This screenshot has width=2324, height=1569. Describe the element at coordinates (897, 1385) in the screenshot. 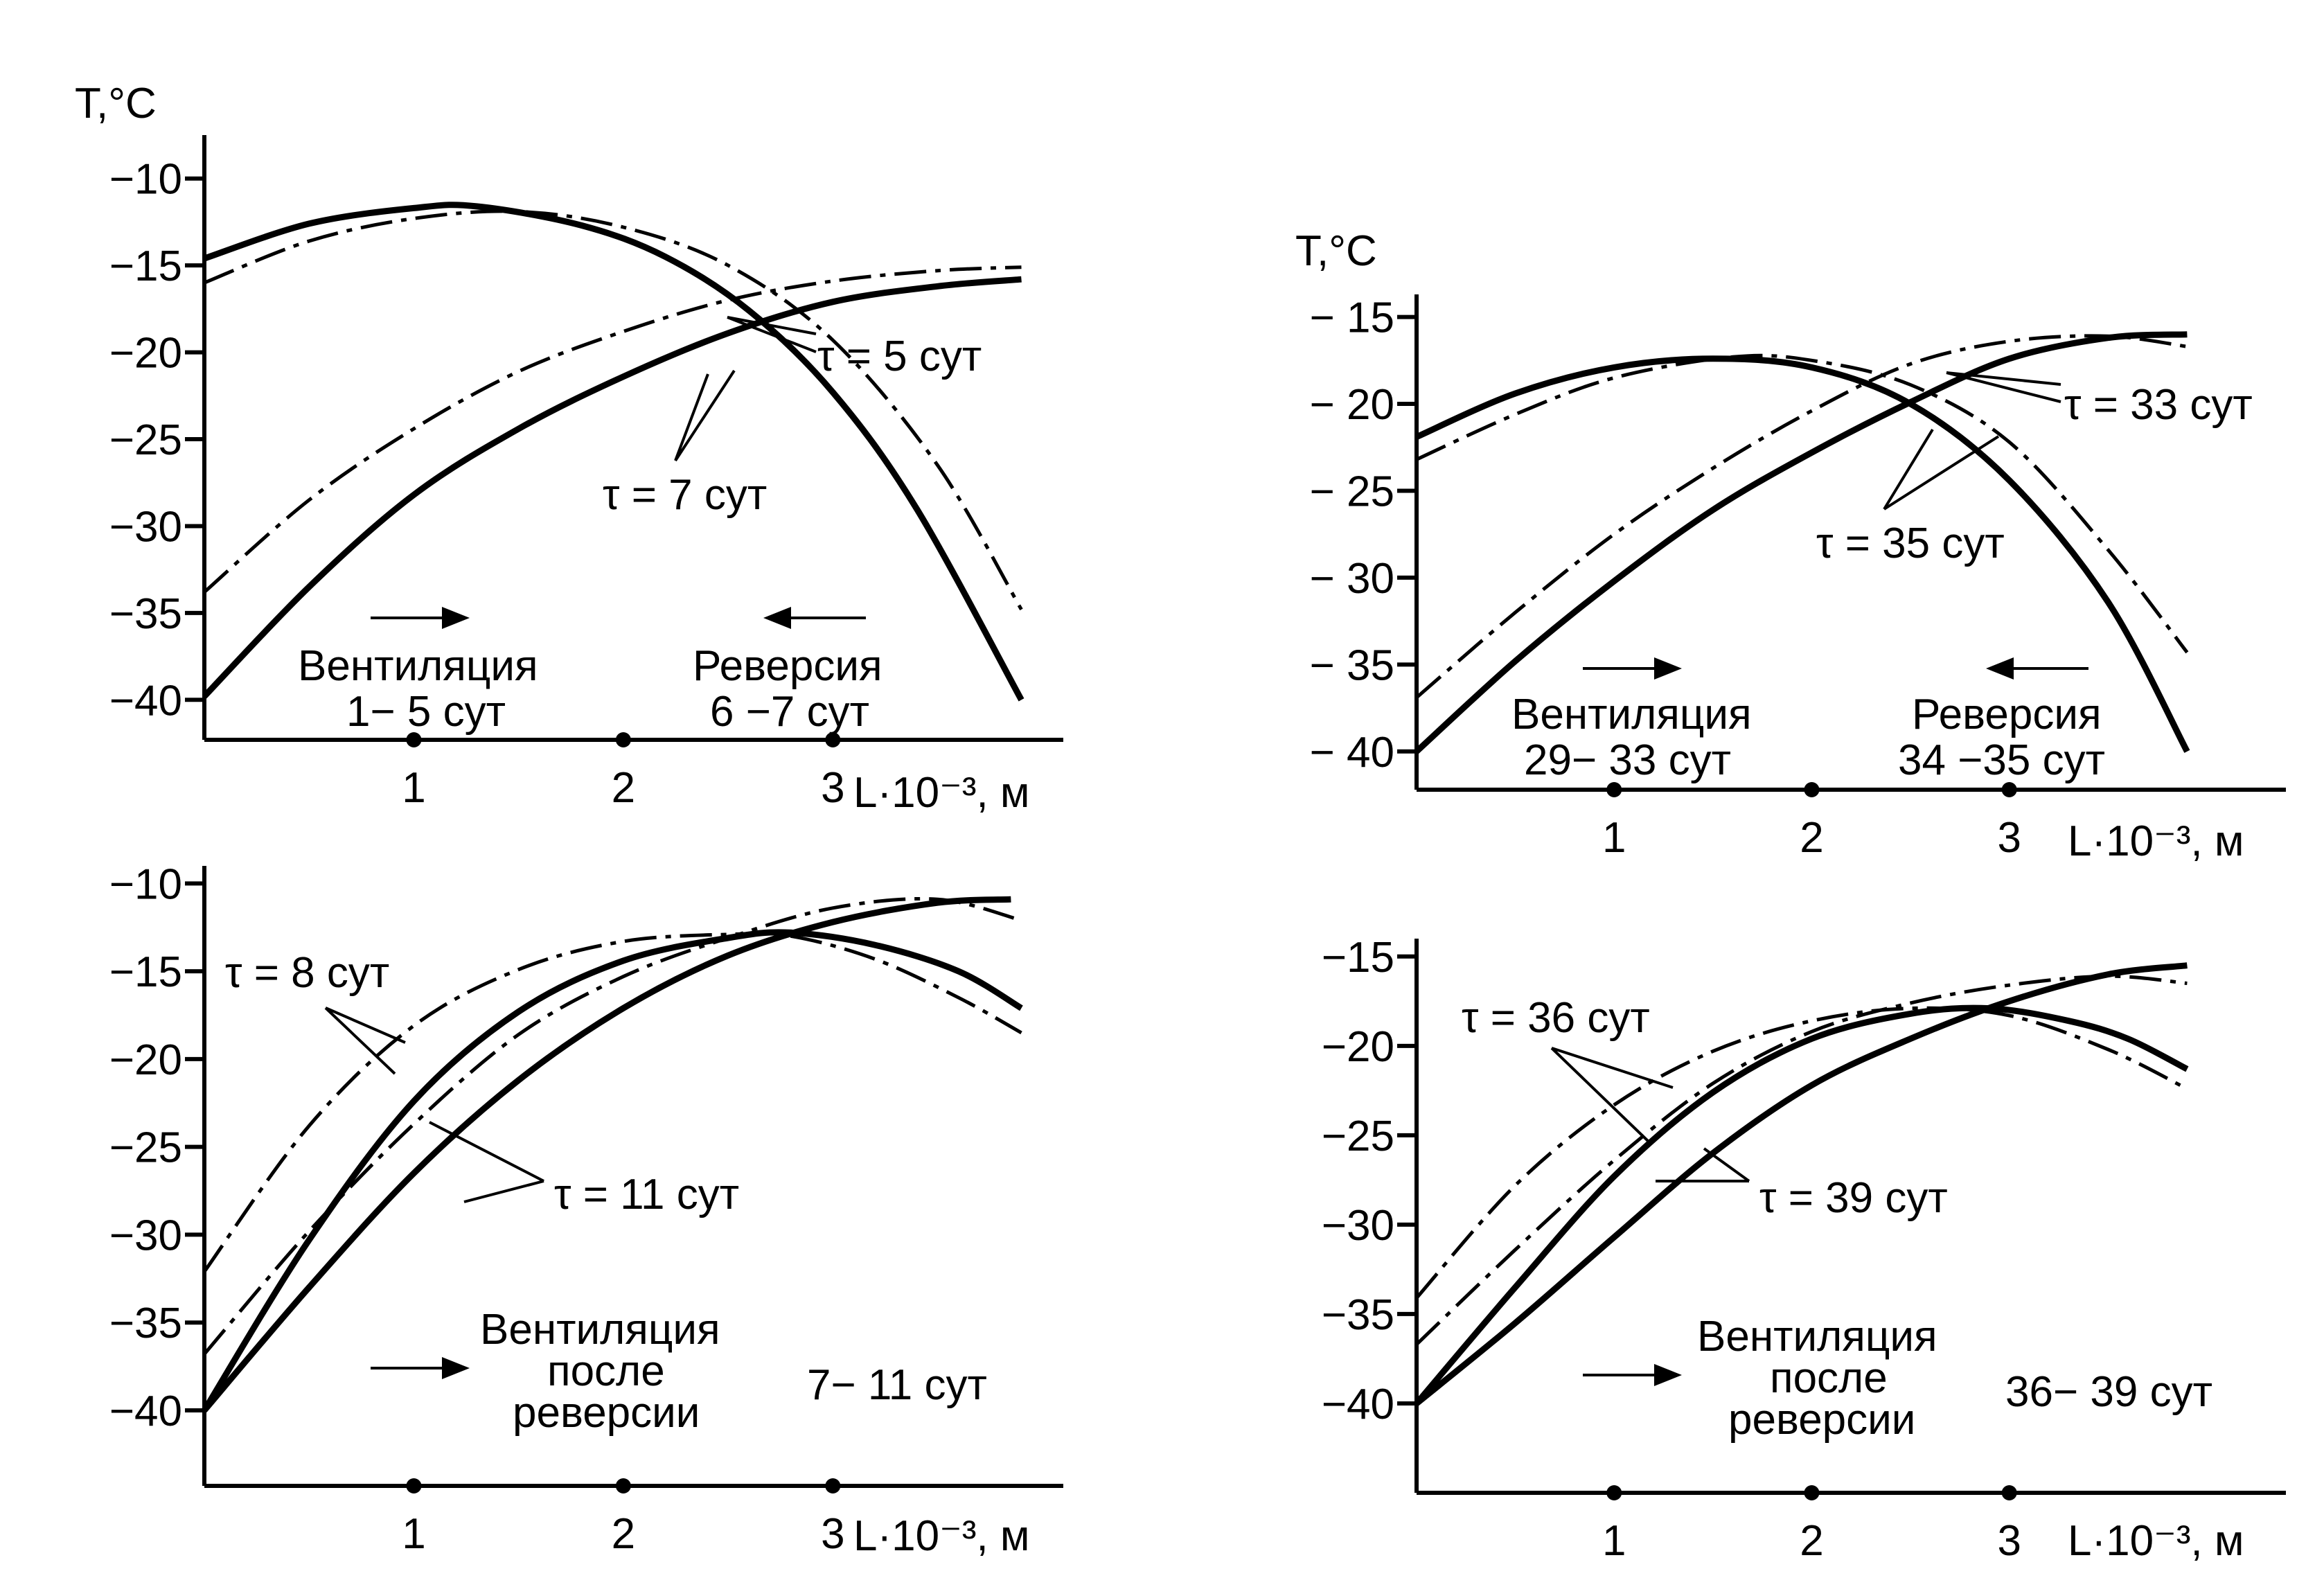

I see `mode-days: 7− 11 сут` at that location.